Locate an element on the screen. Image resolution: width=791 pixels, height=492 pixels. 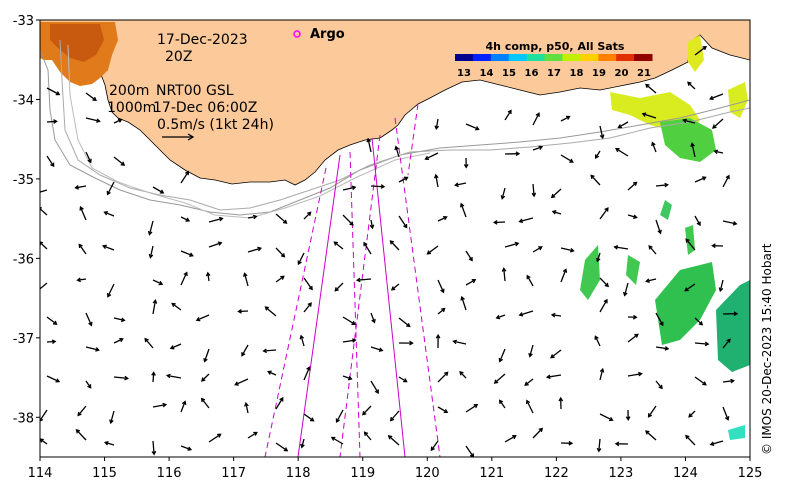
sst-patch-west-core is located at coordinates (77, 43).